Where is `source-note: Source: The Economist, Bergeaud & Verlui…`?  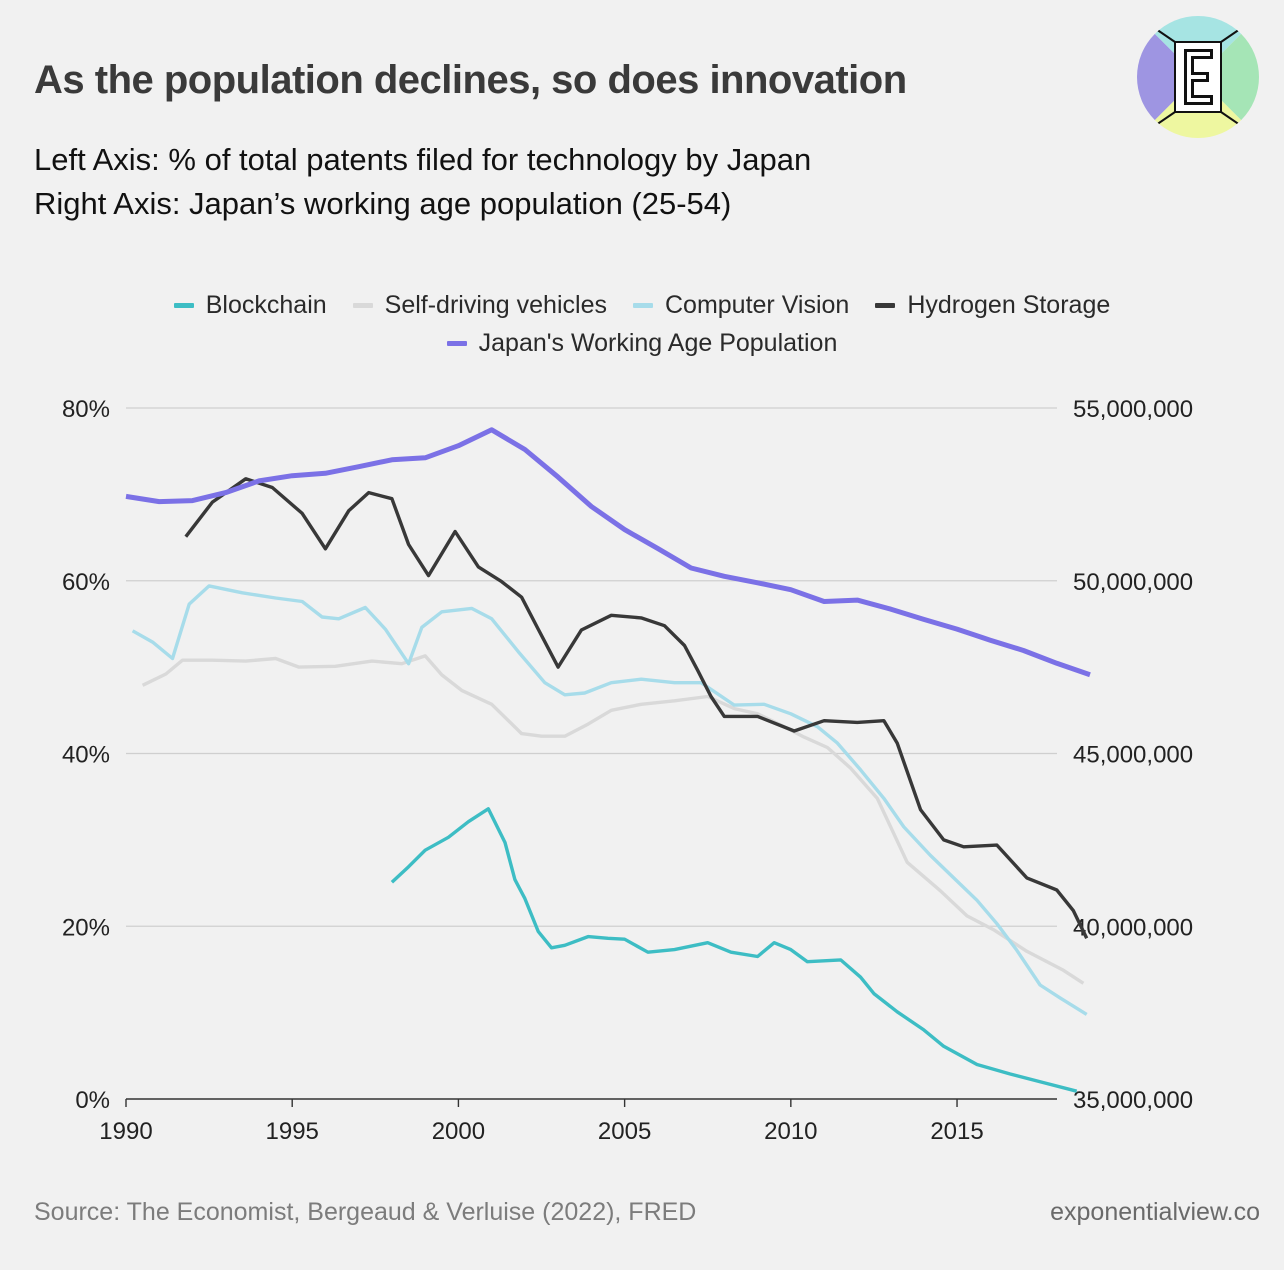 source-note: Source: The Economist, Bergeaud & Verlui… is located at coordinates (365, 1212).